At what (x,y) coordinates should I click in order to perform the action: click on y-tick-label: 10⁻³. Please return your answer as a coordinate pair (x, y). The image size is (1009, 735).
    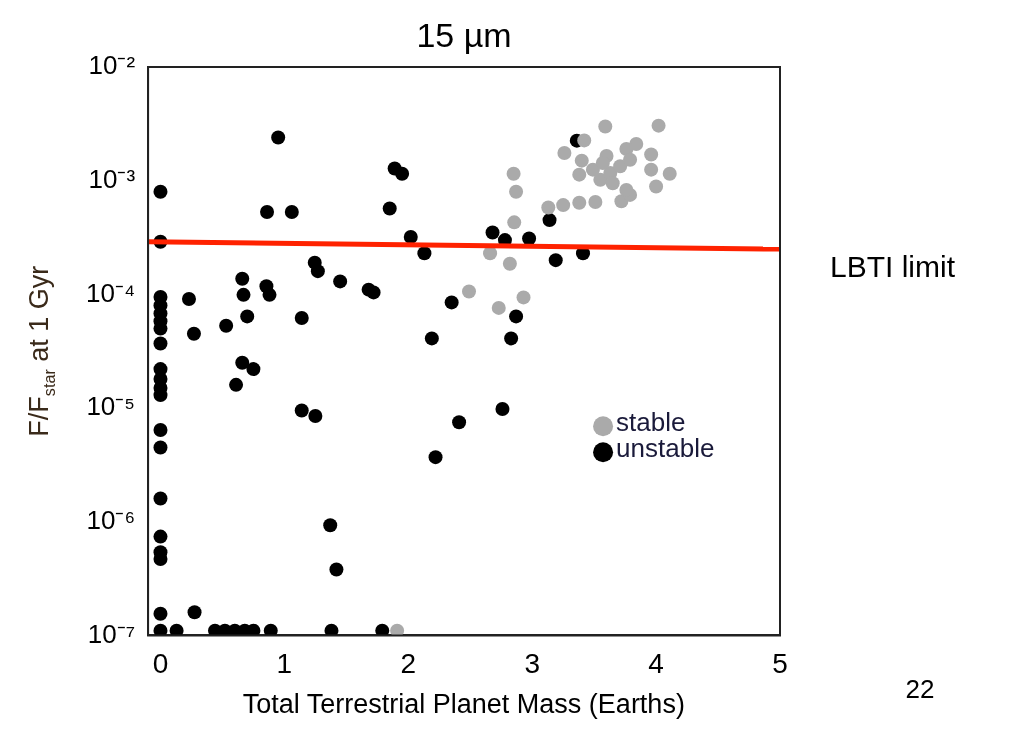
    Looking at the image, I should click on (112, 178).